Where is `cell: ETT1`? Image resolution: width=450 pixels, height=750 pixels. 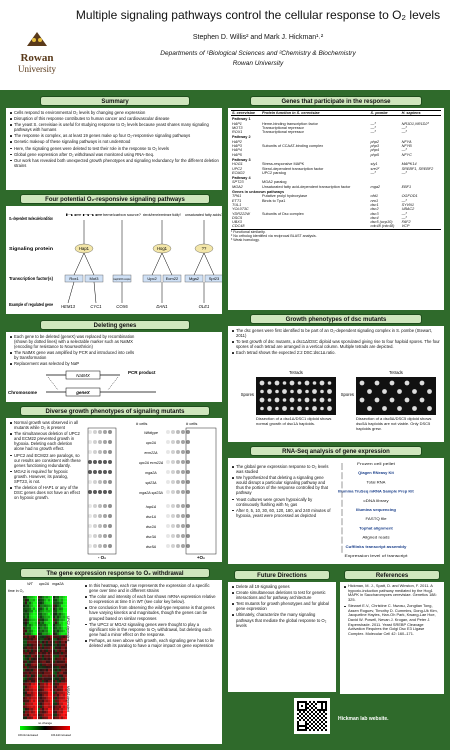
cell: ETT1 is located at coordinates (237, 200).